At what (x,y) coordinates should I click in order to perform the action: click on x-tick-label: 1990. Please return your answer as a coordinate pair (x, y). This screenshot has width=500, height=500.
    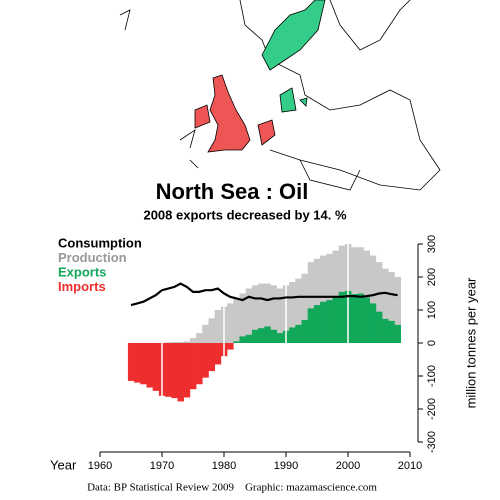
    Looking at the image, I should click on (286, 466).